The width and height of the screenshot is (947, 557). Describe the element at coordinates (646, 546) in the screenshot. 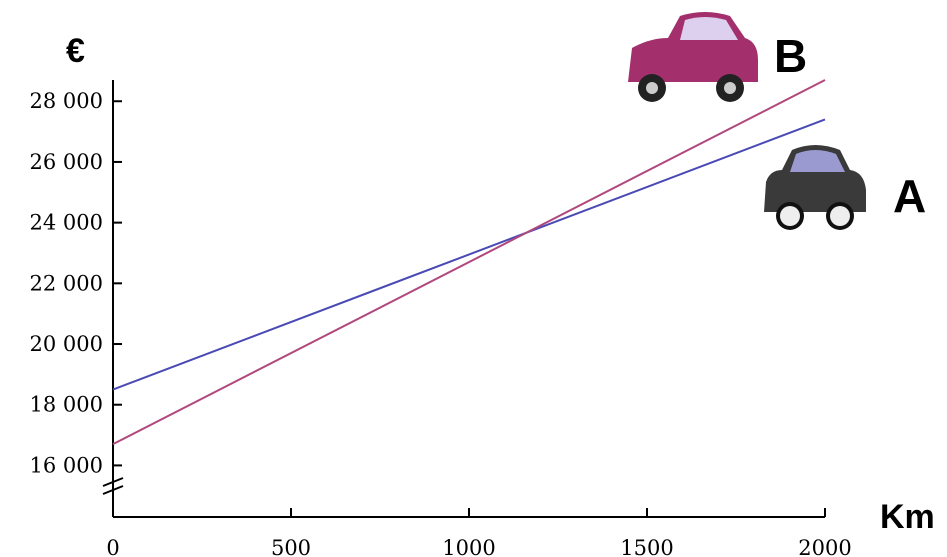

I see `x-tick-label: 1500` at that location.